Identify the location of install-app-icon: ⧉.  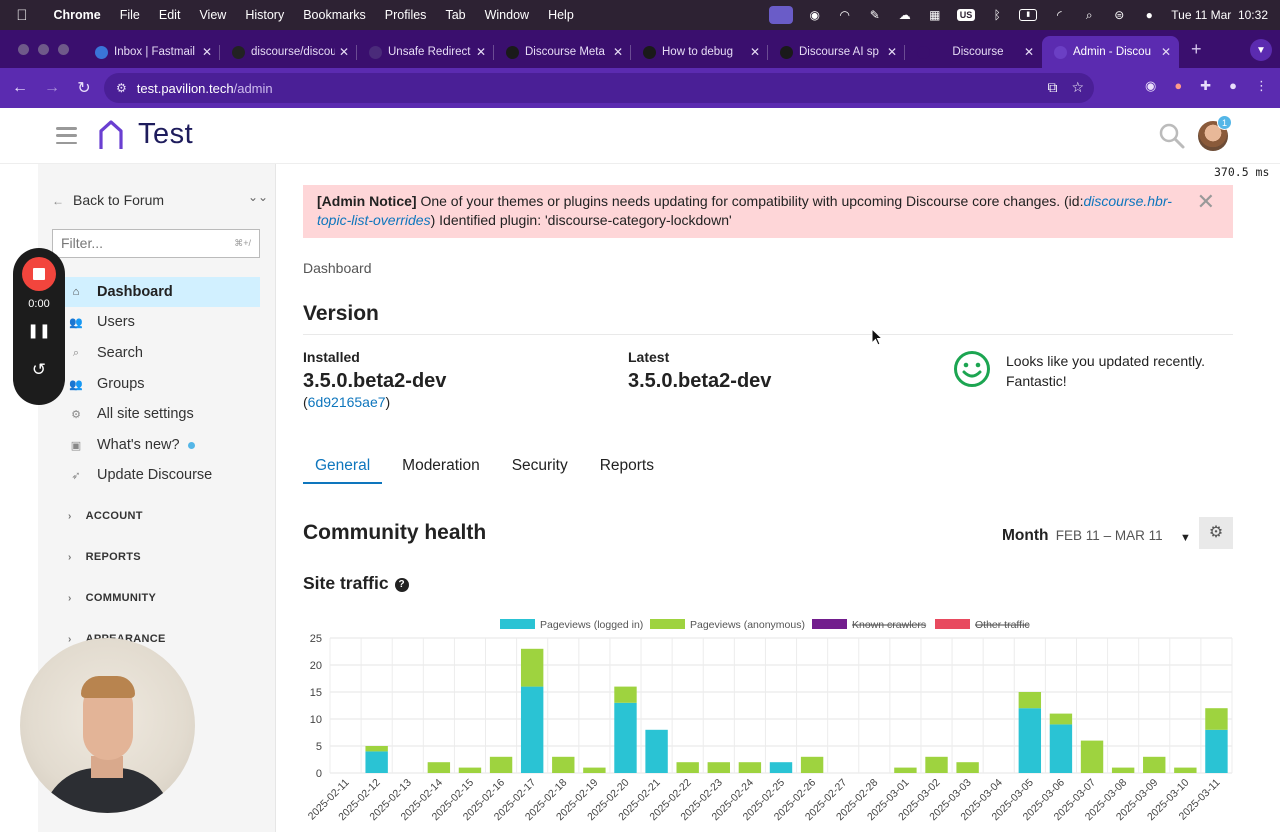
(1052, 87).